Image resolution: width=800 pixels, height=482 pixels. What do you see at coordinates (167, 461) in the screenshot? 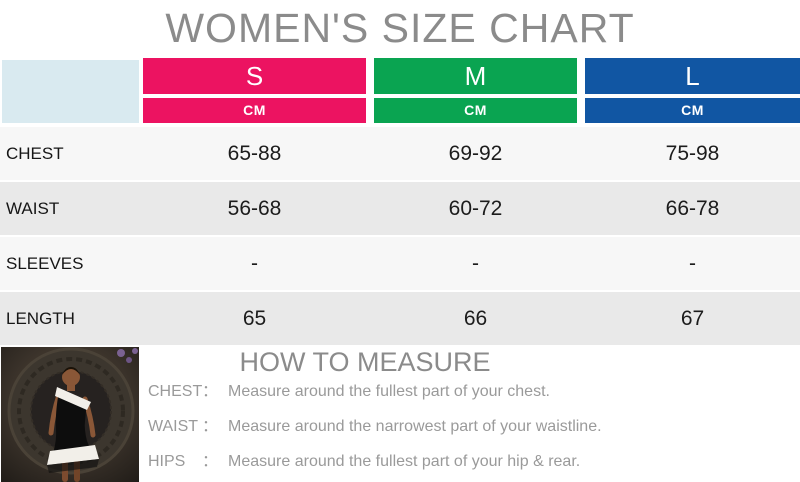
I see `measure-label: HIPS` at bounding box center [167, 461].